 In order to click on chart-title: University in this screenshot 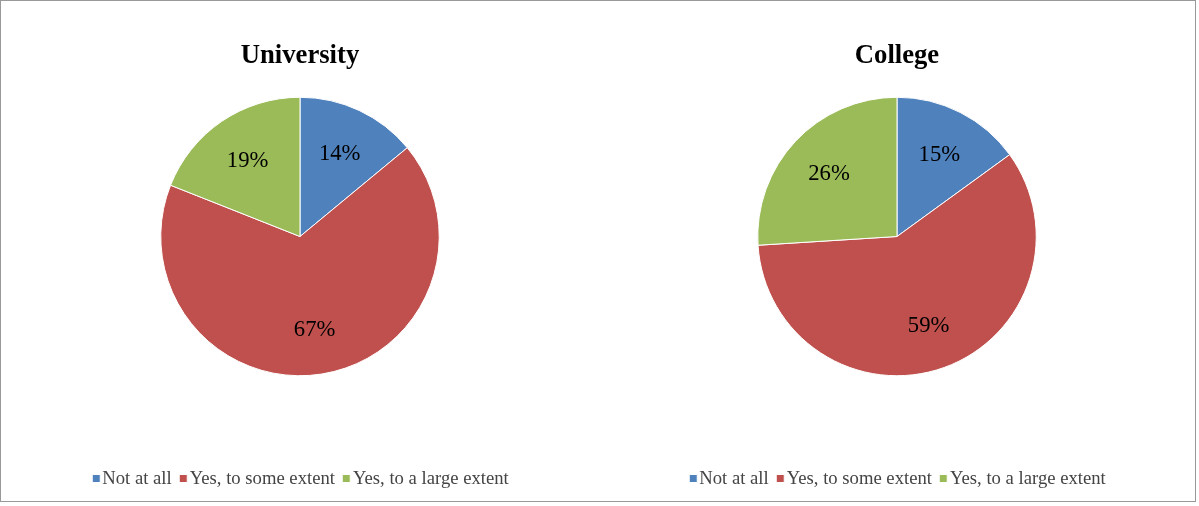, I will do `click(300, 53)`.